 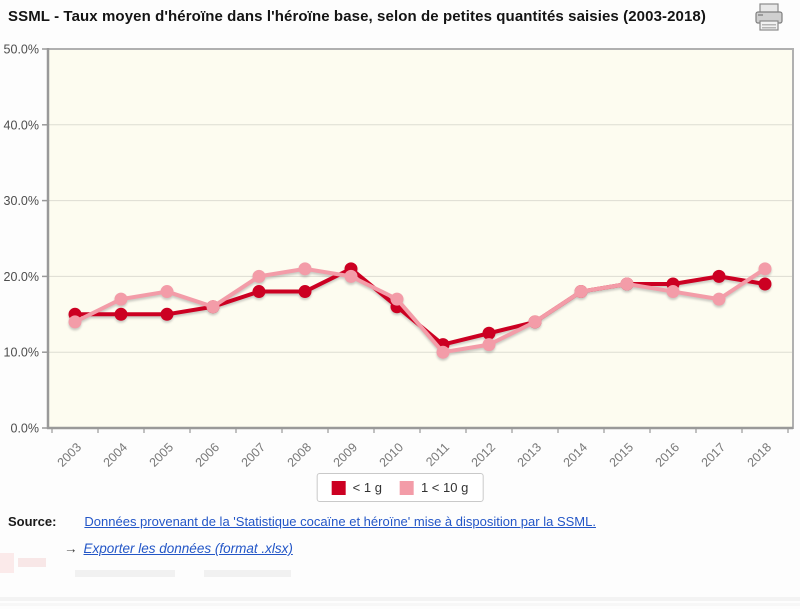 I want to click on svg-text: 2007, so click(x=254, y=455).